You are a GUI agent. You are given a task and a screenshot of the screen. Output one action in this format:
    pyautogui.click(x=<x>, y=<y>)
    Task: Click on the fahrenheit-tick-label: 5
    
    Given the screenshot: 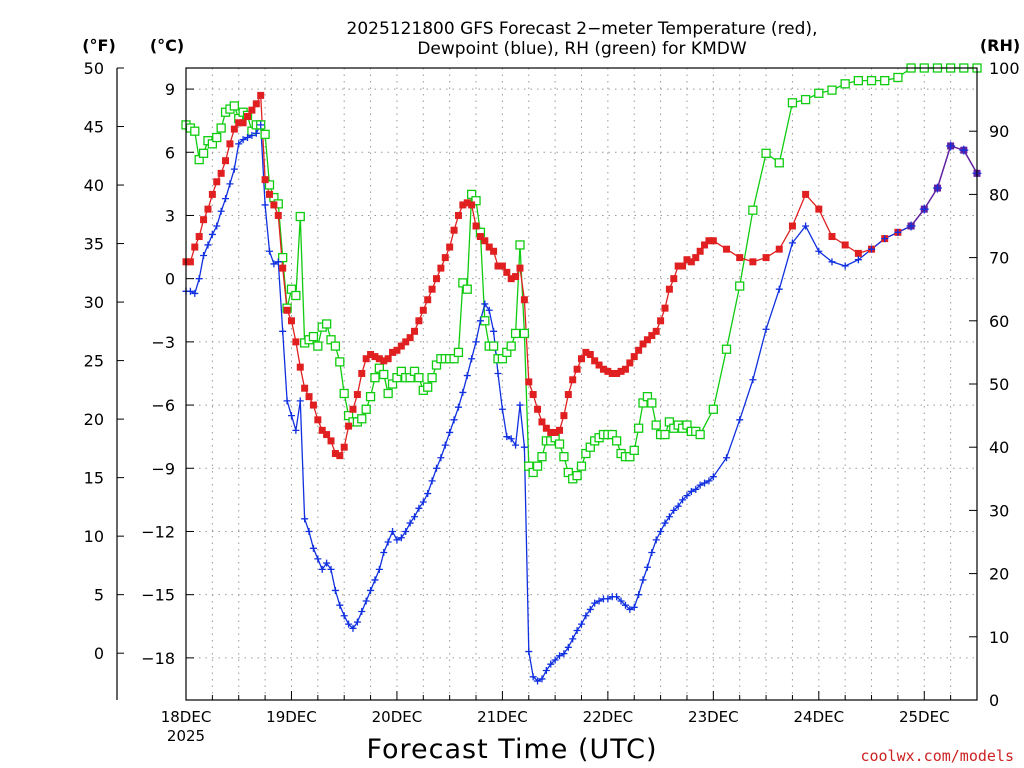 What is the action you would take?
    pyautogui.click(x=99, y=595)
    